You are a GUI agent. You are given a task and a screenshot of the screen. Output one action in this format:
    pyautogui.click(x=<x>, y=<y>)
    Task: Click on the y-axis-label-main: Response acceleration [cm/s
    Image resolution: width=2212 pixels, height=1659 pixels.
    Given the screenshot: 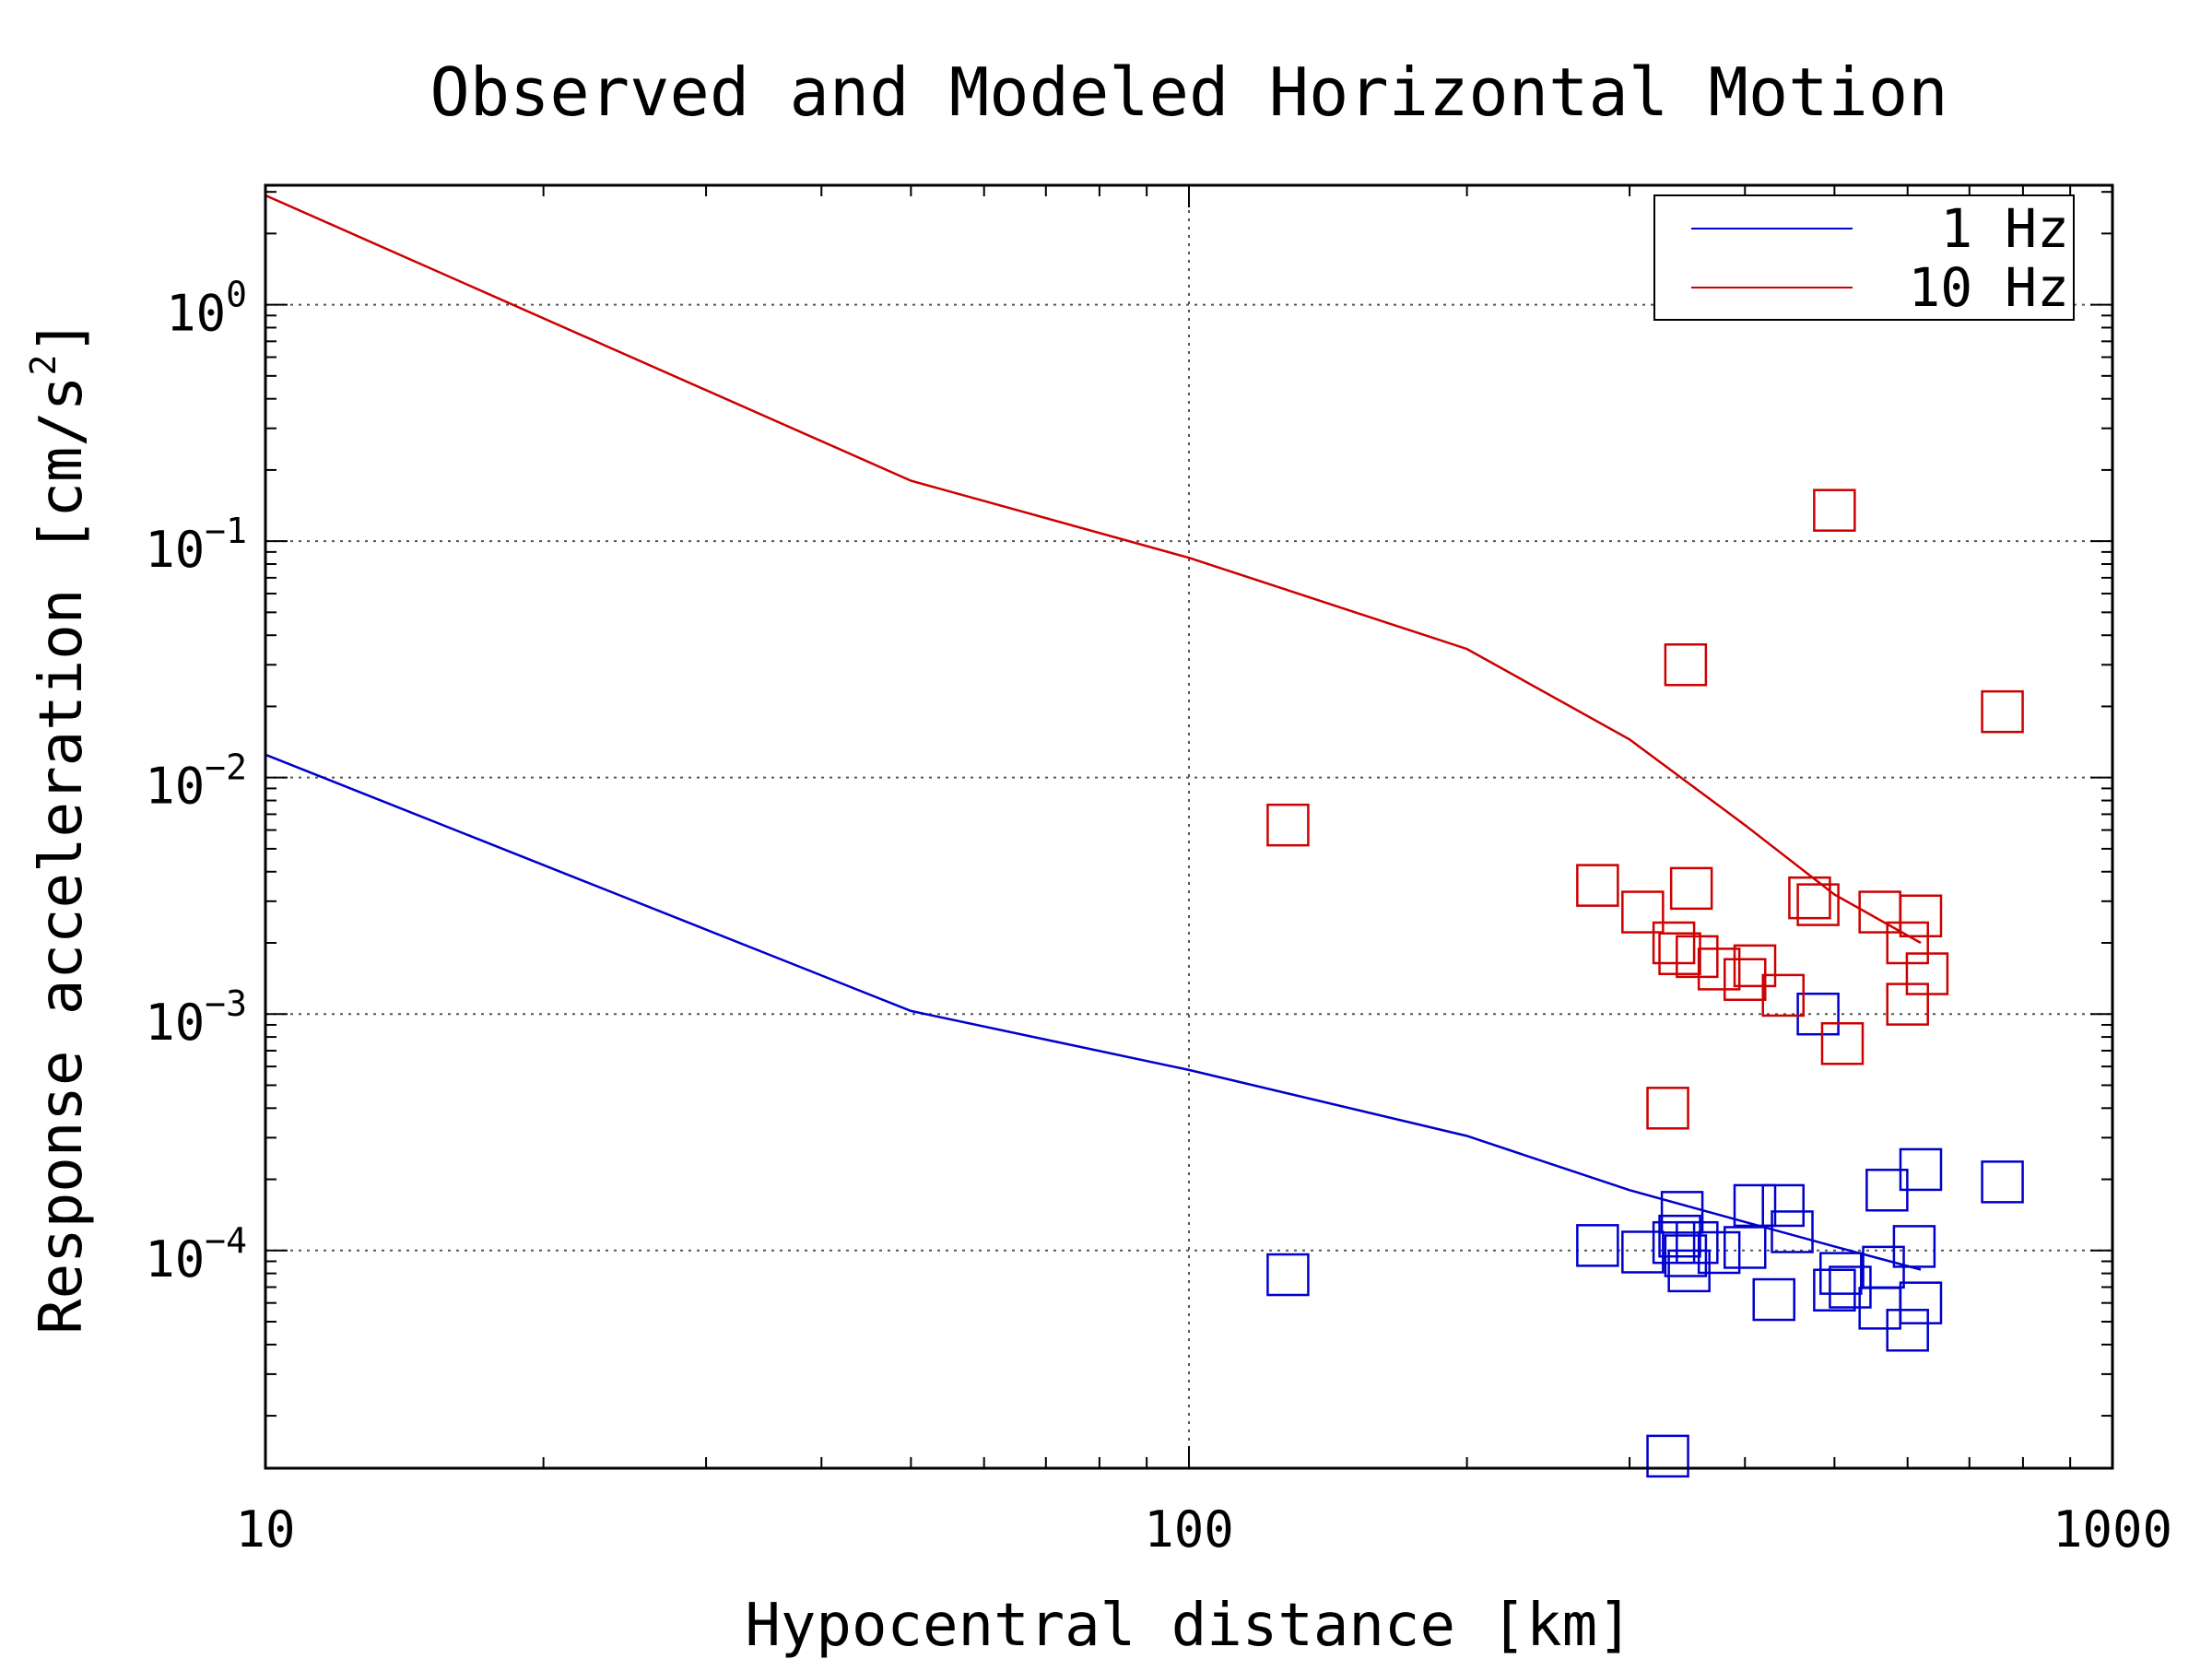 What is the action you would take?
    pyautogui.click(x=62, y=855)
    